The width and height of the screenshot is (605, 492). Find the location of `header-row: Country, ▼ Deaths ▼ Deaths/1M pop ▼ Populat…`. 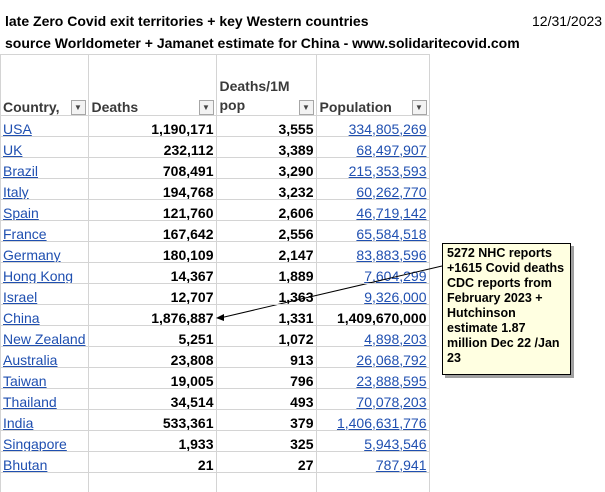

header-row: Country, ▼ Deaths ▼ Deaths/1M pop ▼ Populat… is located at coordinates (215, 86).